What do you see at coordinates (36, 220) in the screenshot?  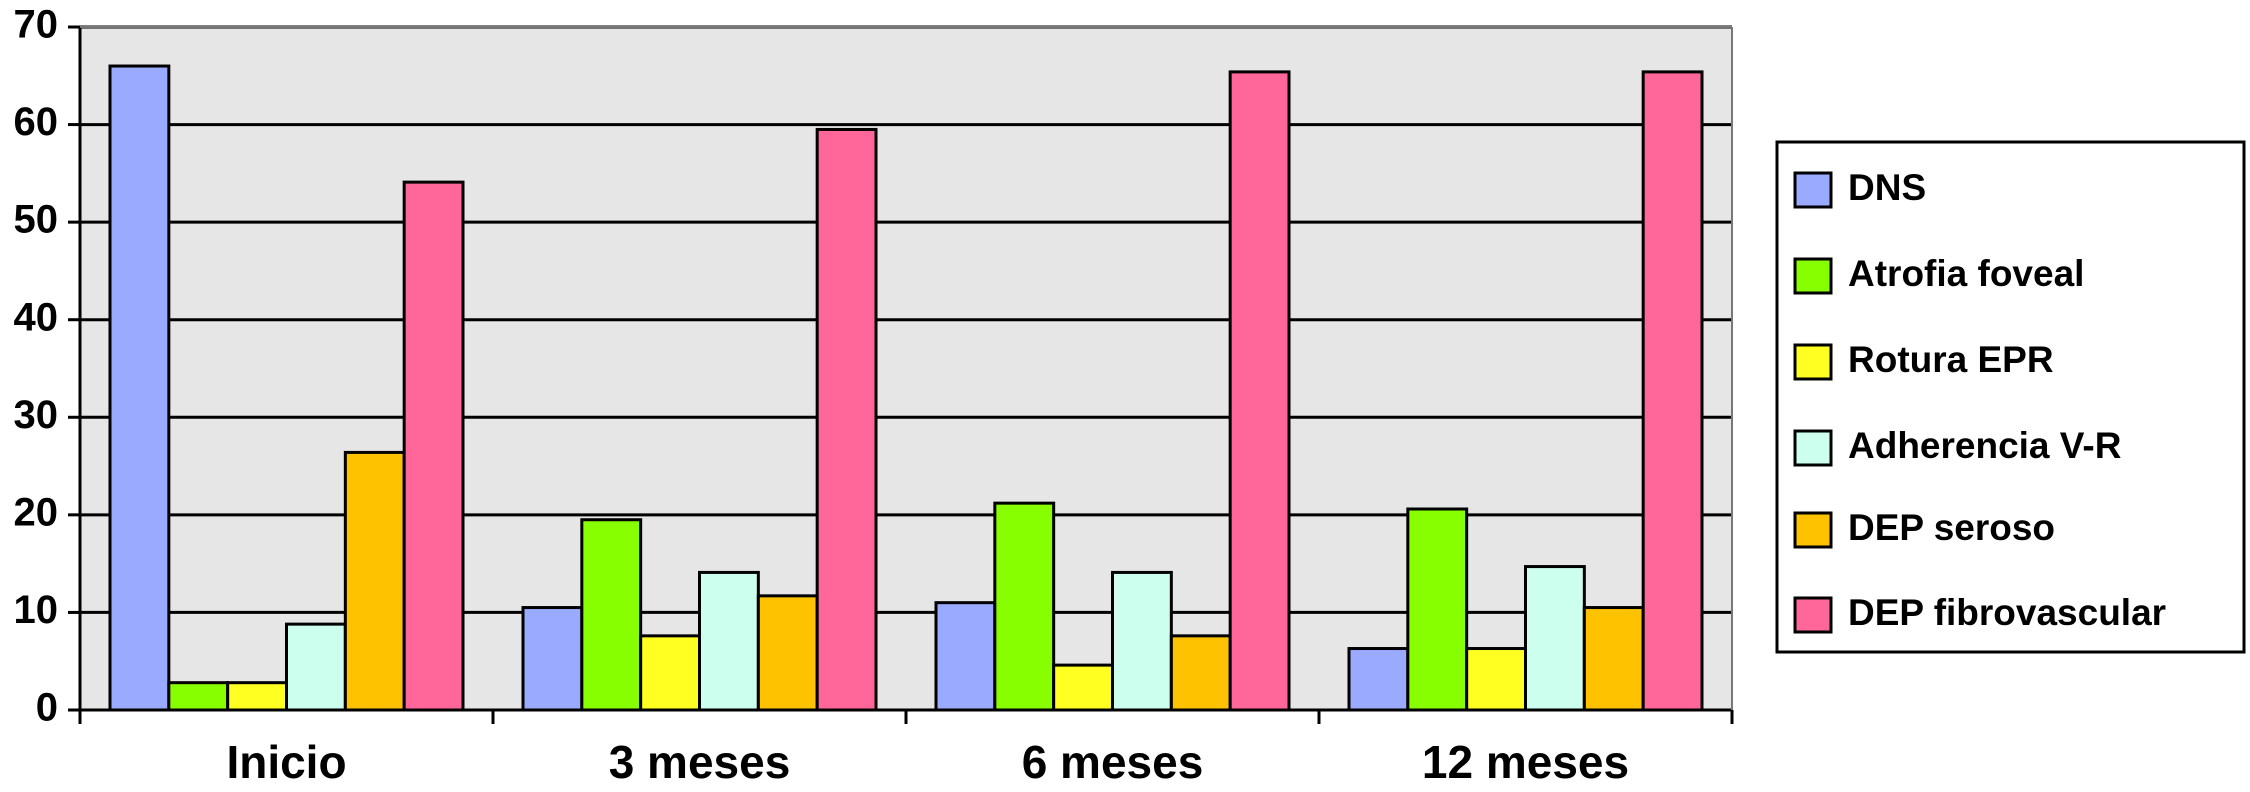 I see `y-tick-label: 50` at bounding box center [36, 220].